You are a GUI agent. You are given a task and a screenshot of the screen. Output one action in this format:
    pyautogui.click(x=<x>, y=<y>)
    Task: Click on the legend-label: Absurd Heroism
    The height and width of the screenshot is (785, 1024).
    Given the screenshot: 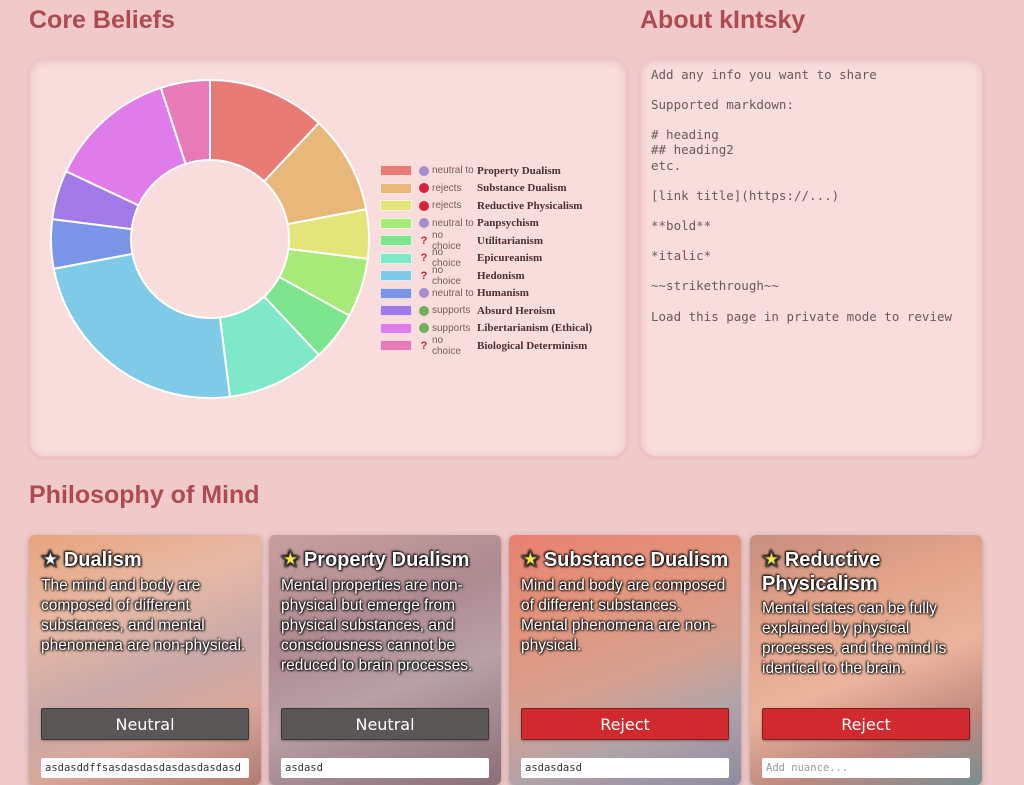 What is the action you would take?
    pyautogui.click(x=516, y=310)
    